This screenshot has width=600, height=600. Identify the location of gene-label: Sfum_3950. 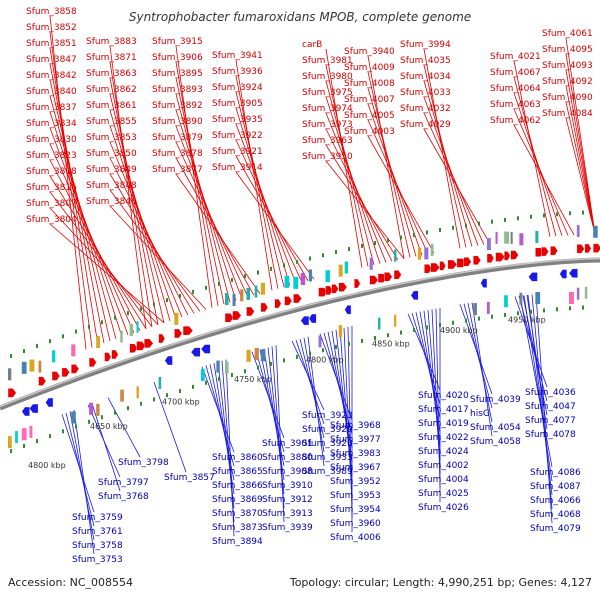
(327, 157).